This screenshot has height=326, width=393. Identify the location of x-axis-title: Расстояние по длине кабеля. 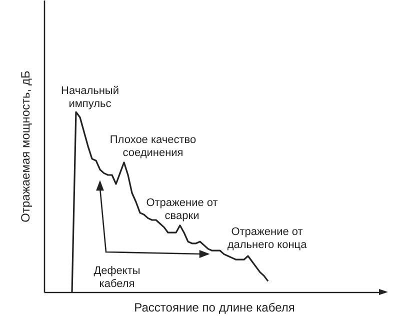
(214, 307).